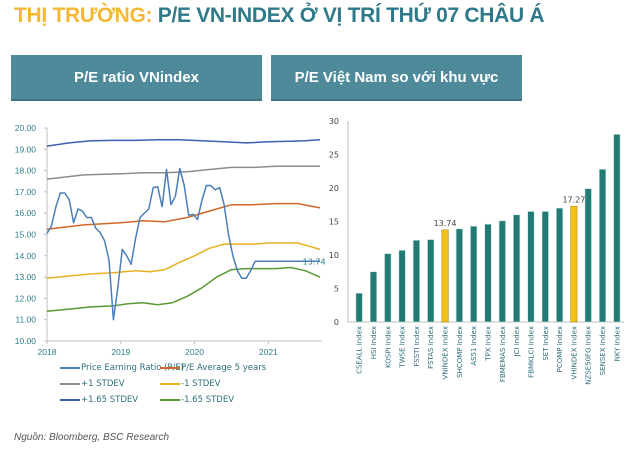  Describe the element at coordinates (402, 286) in the screenshot. I see `bar-twse-index` at that location.